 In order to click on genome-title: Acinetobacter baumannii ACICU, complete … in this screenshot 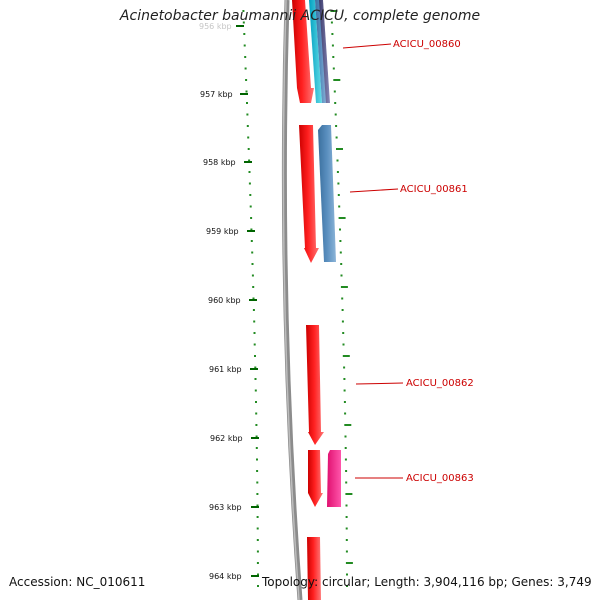, I will do `click(300, 16)`.